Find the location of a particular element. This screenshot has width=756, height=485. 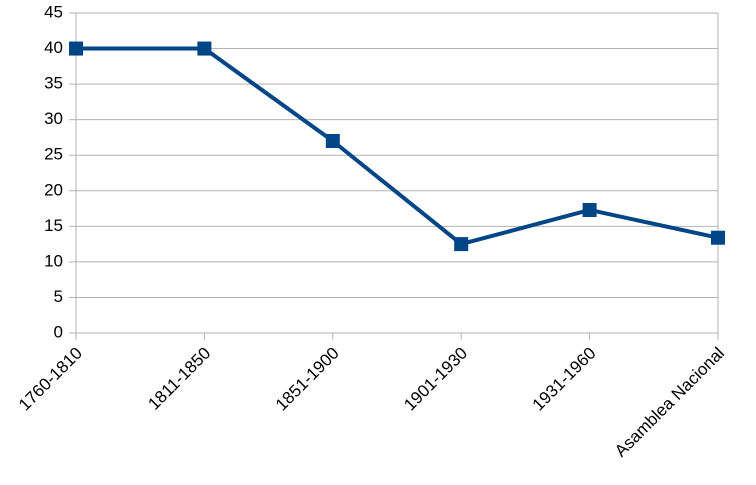

y-tick-label: 5 is located at coordinates (58, 296).